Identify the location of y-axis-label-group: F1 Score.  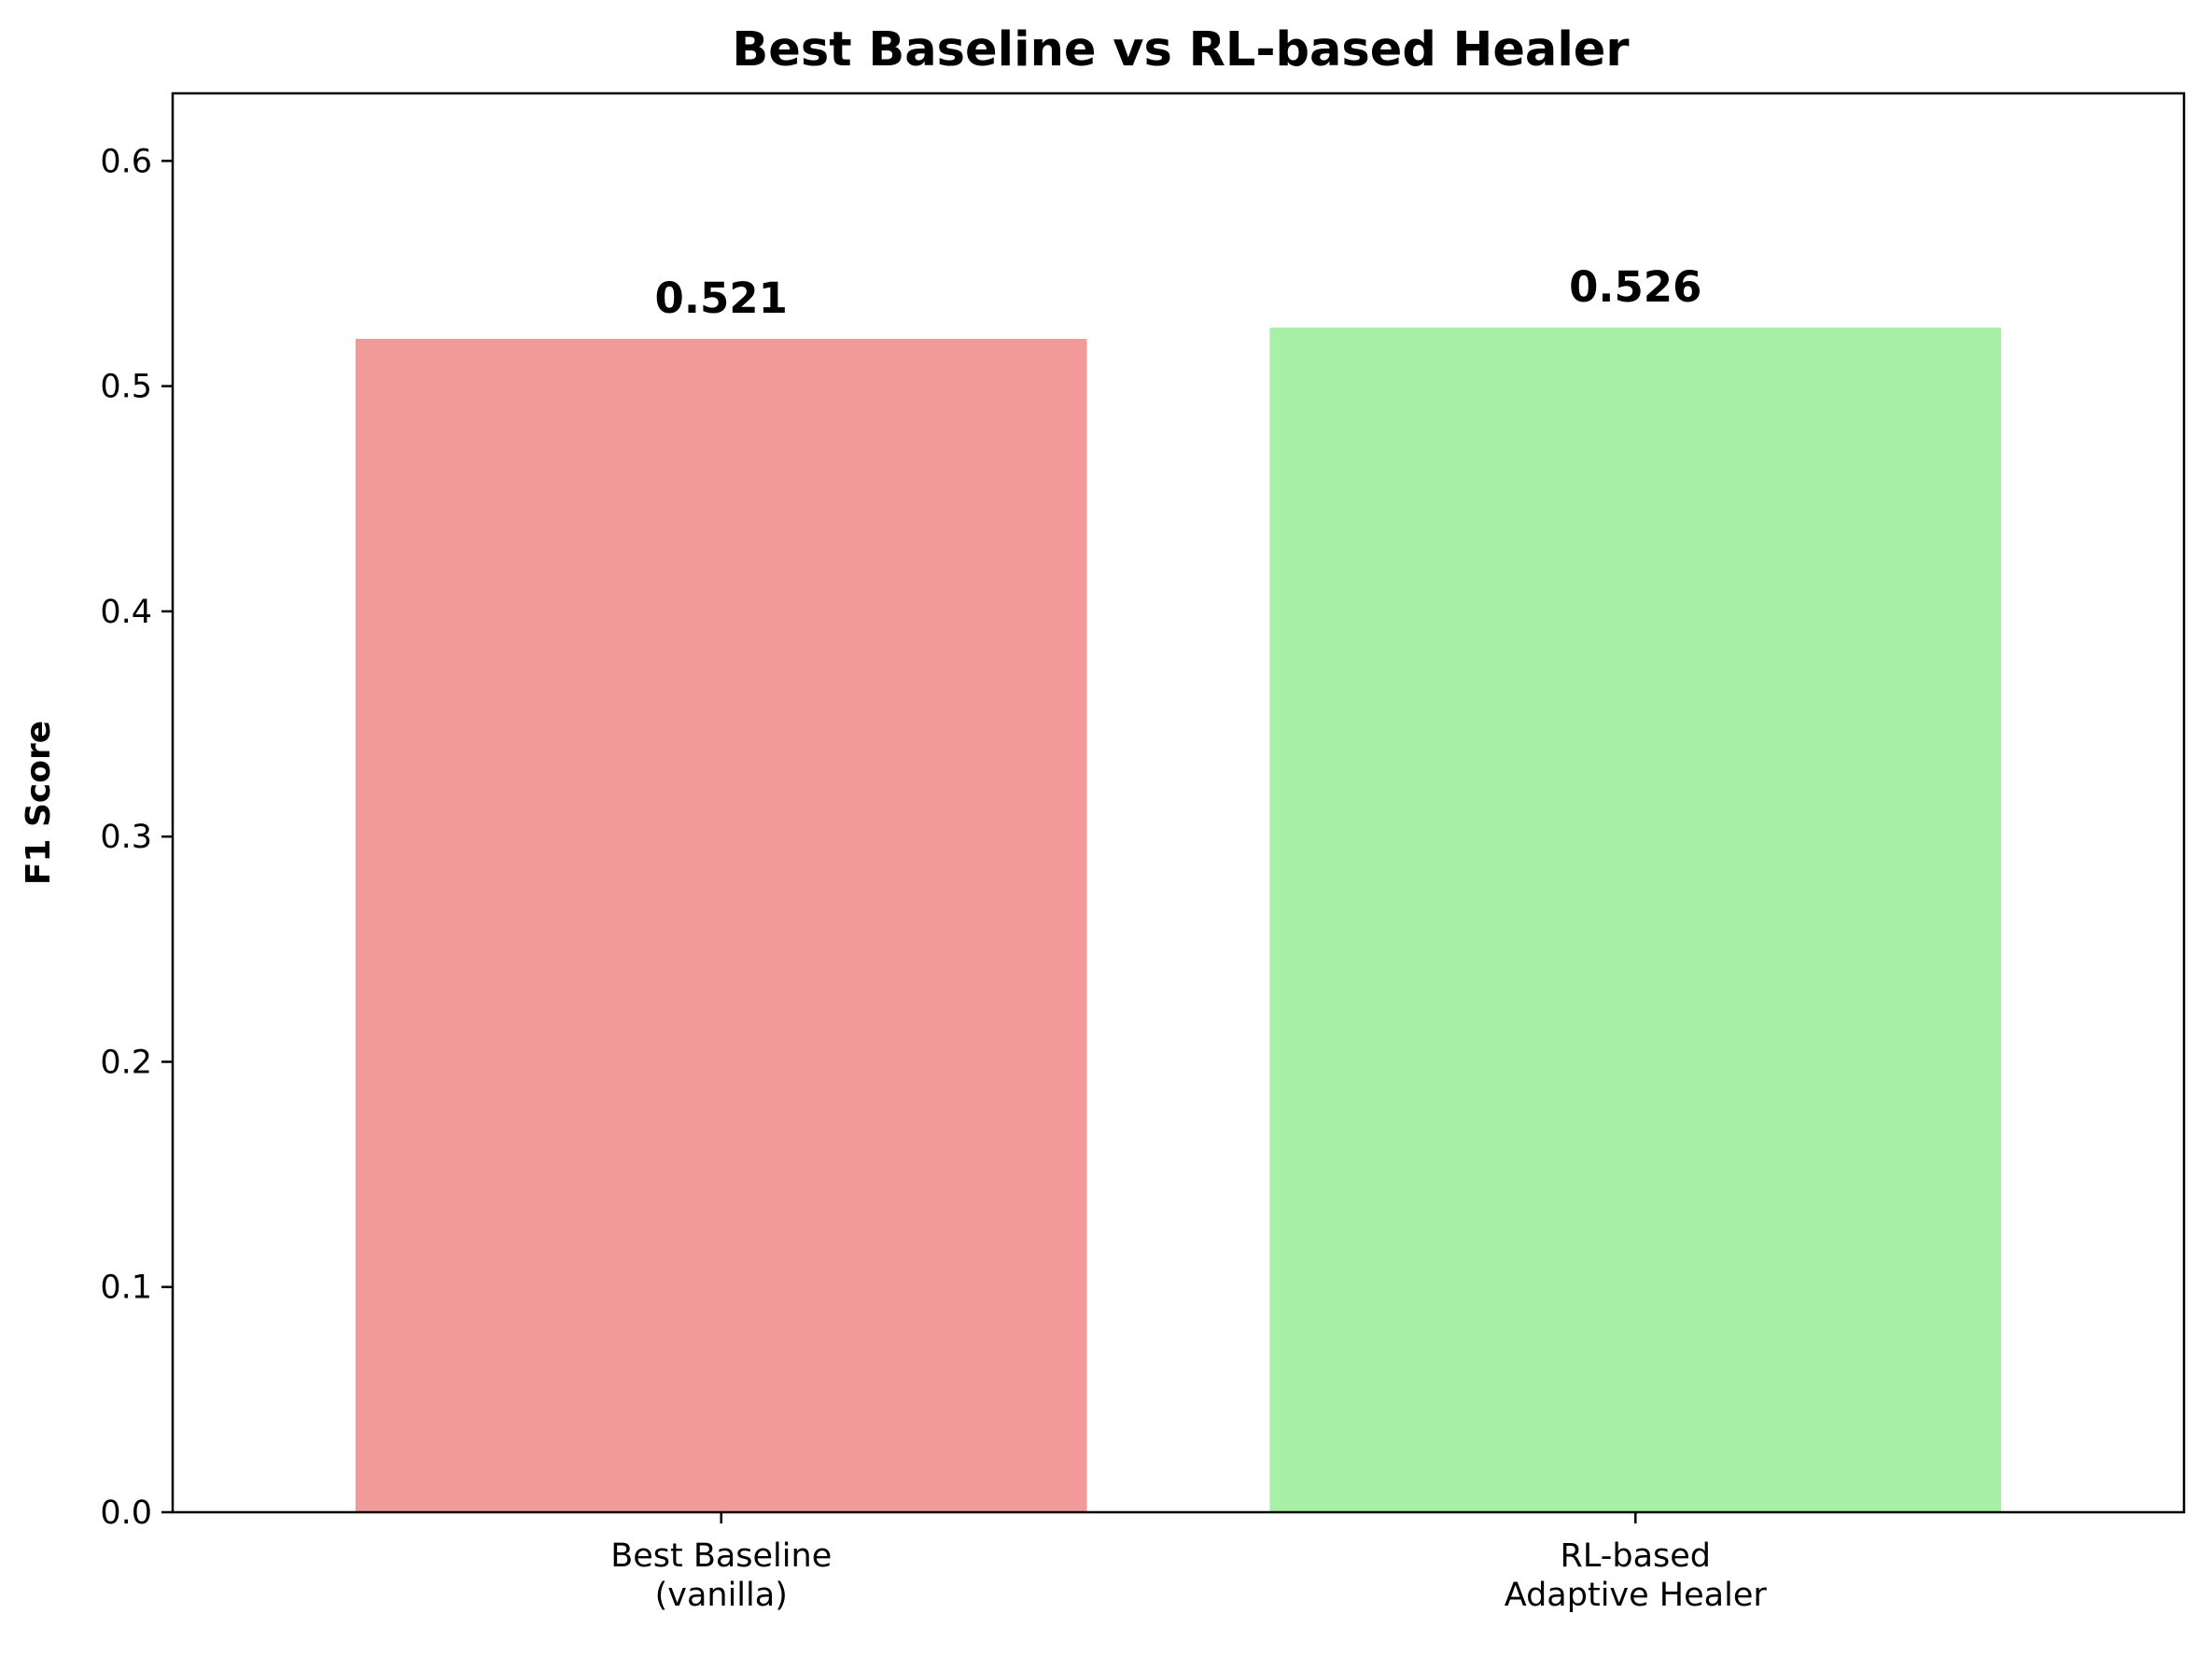
(39, 803).